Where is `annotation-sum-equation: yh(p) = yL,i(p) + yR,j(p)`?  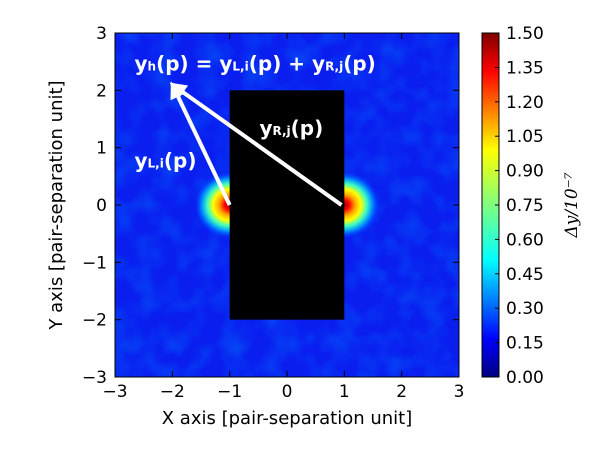
annotation-sum-equation: yh(p) = yL,i(p) + yR,j(p) is located at coordinates (254, 63).